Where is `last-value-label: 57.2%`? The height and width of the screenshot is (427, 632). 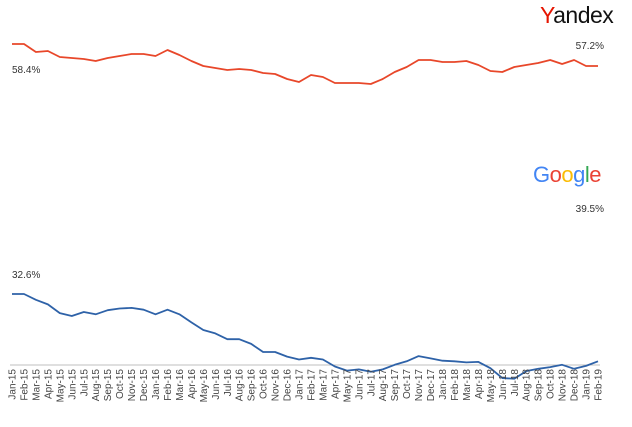
last-value-label: 57.2% is located at coordinates (590, 46).